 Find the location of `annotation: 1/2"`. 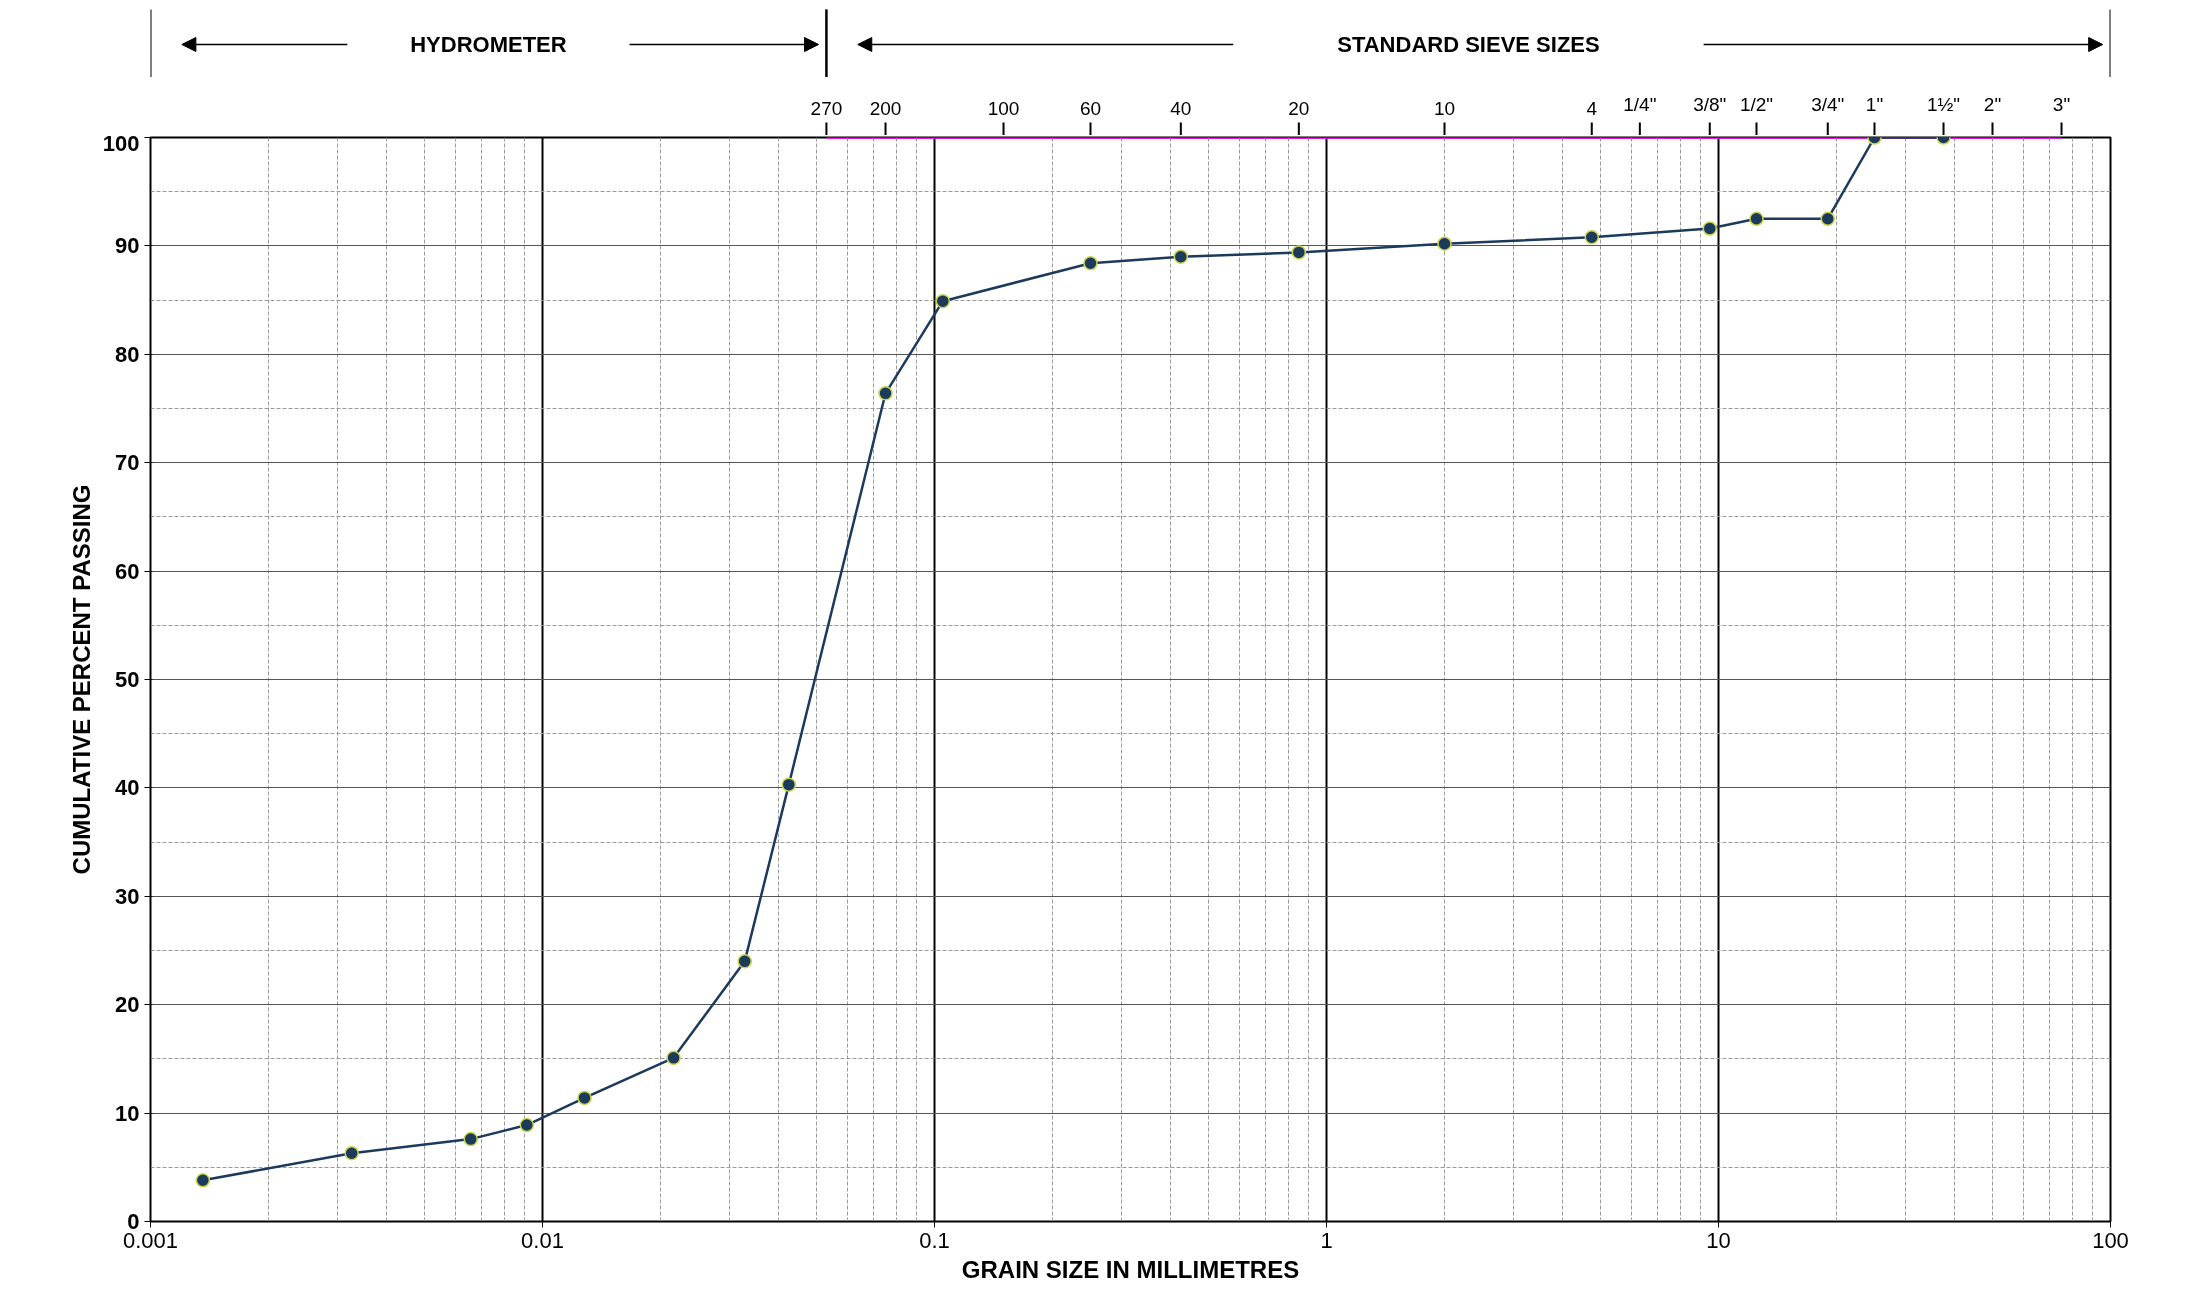

annotation: 1/2" is located at coordinates (1756, 104).